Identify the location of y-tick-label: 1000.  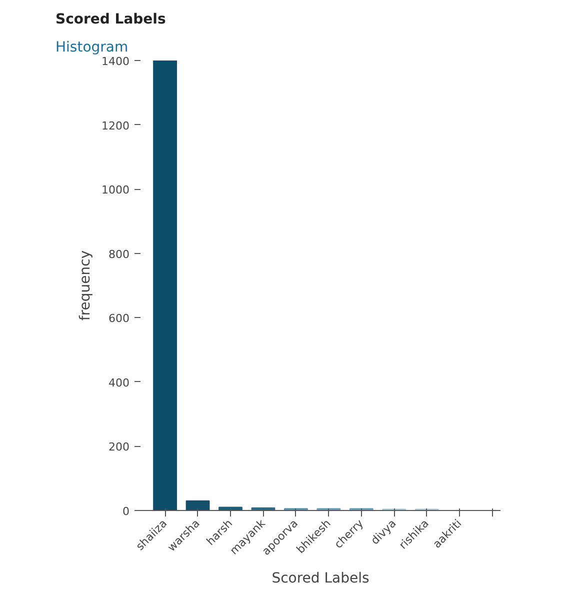
(116, 190).